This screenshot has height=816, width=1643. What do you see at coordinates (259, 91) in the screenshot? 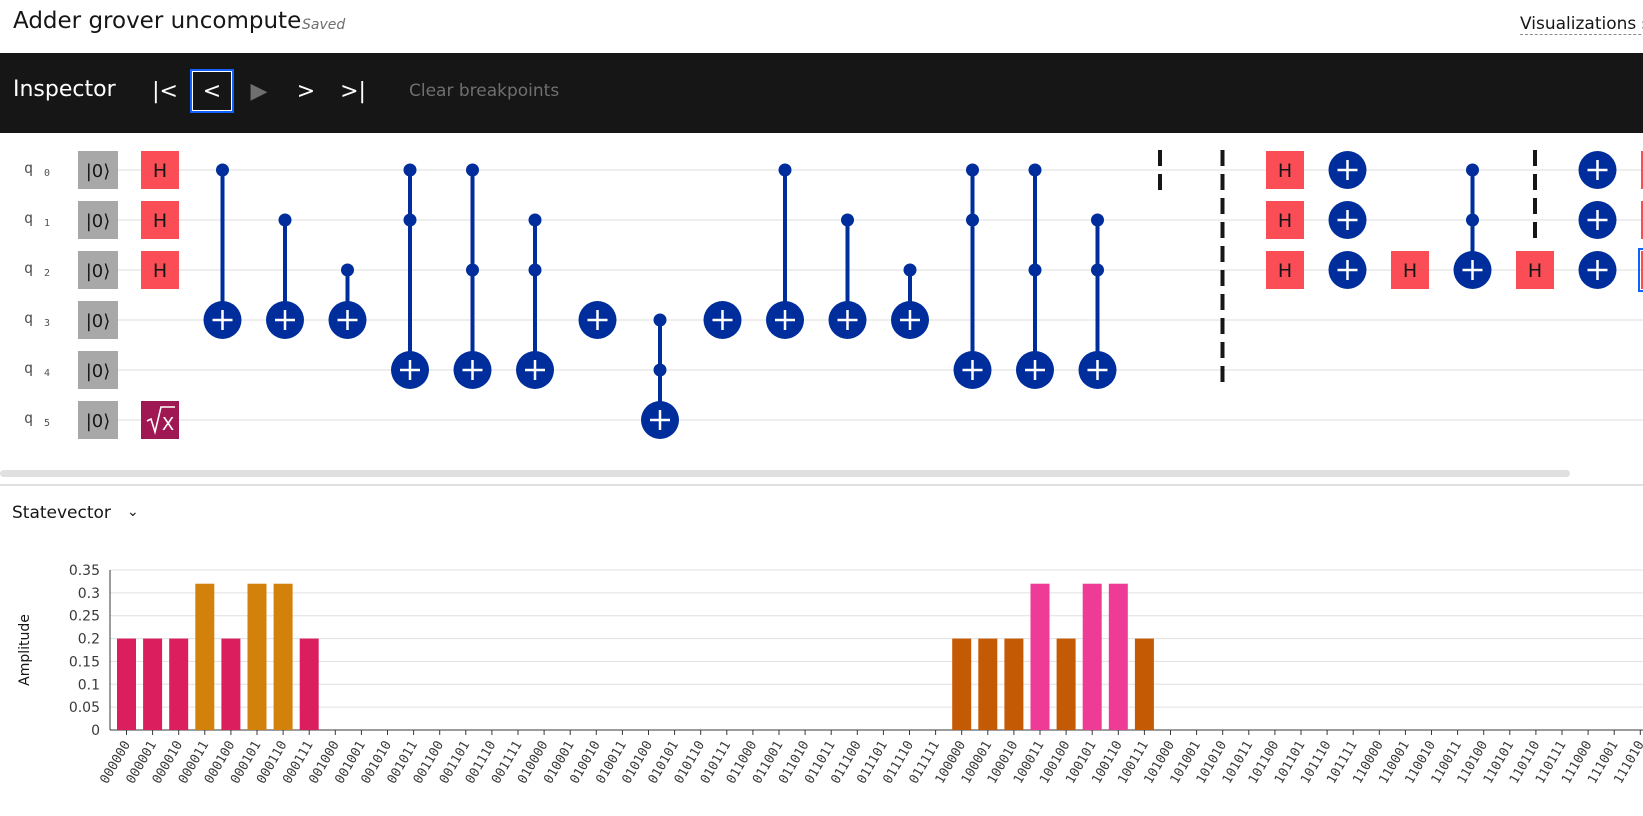
I see `play-button: ▶` at bounding box center [259, 91].